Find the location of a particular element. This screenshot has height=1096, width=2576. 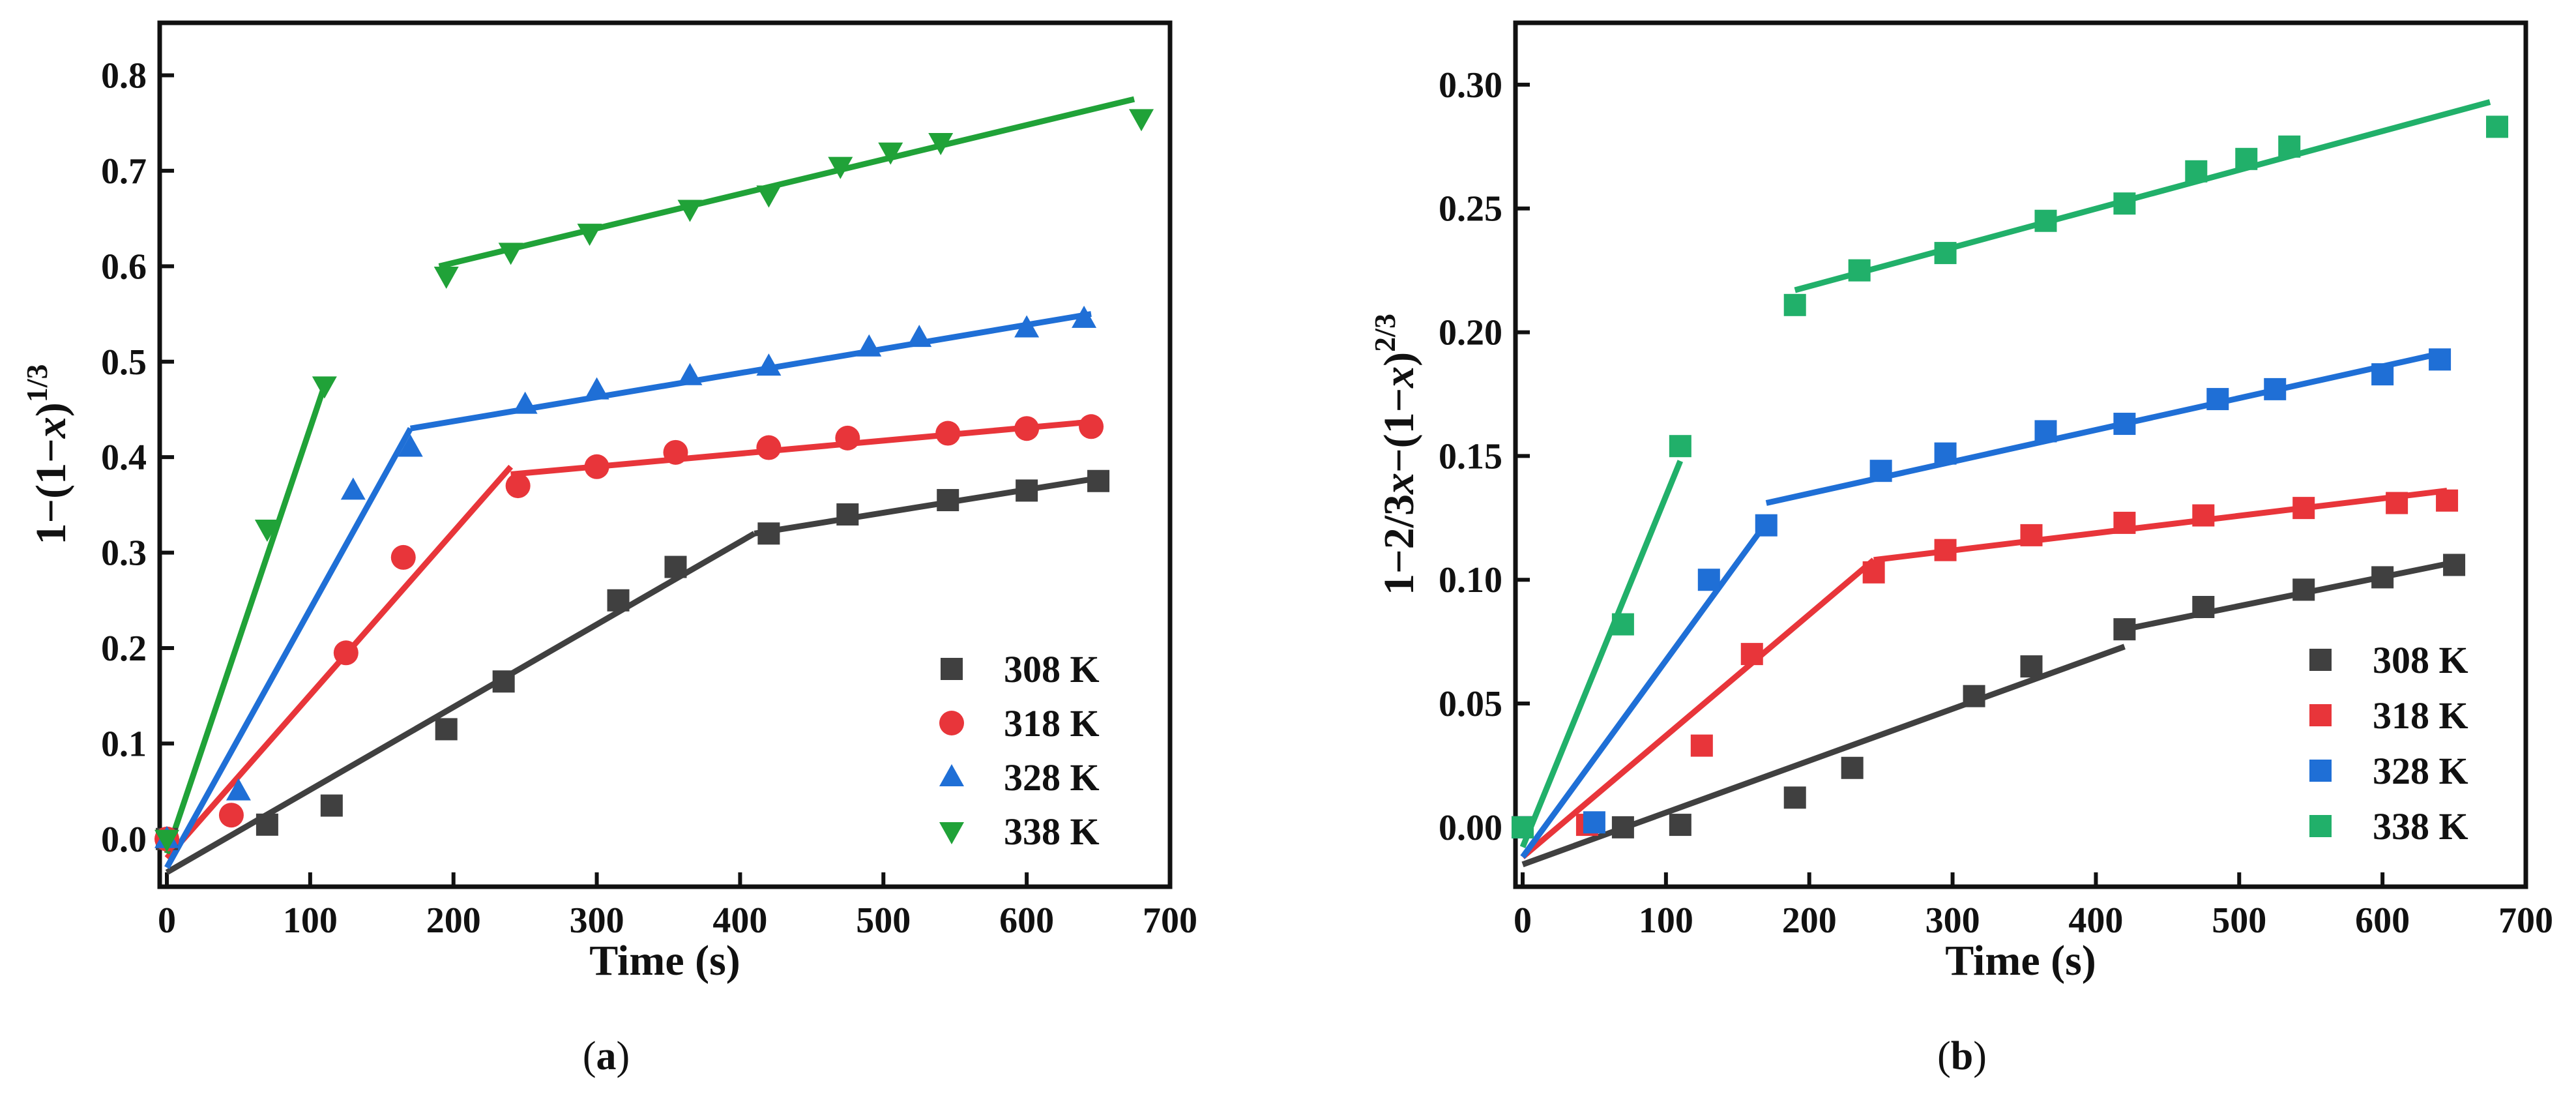

x-tick-label: 300 is located at coordinates (597, 920).